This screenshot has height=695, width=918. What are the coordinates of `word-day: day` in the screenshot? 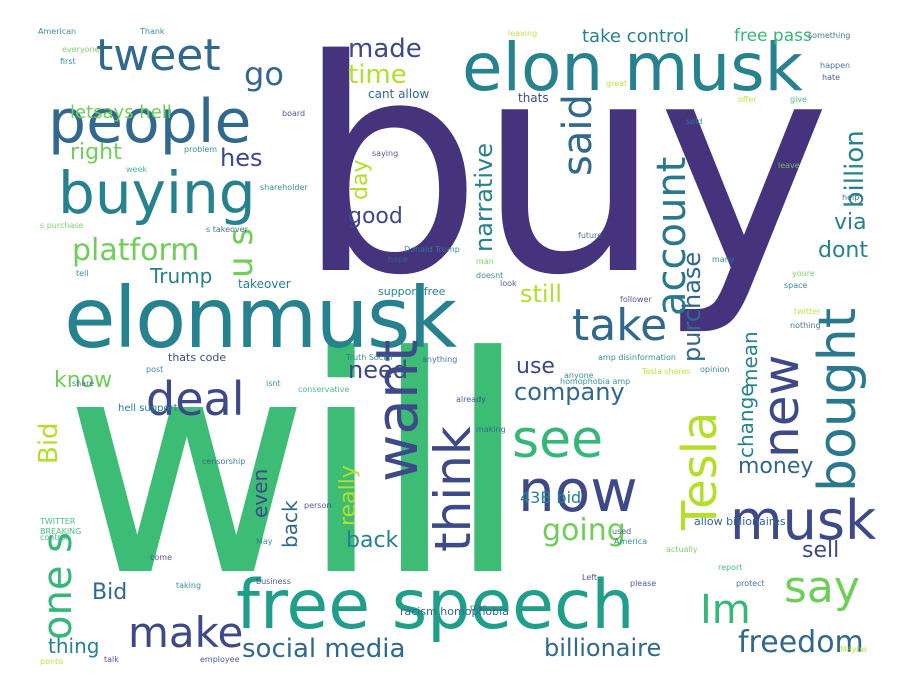 It's located at (360, 179).